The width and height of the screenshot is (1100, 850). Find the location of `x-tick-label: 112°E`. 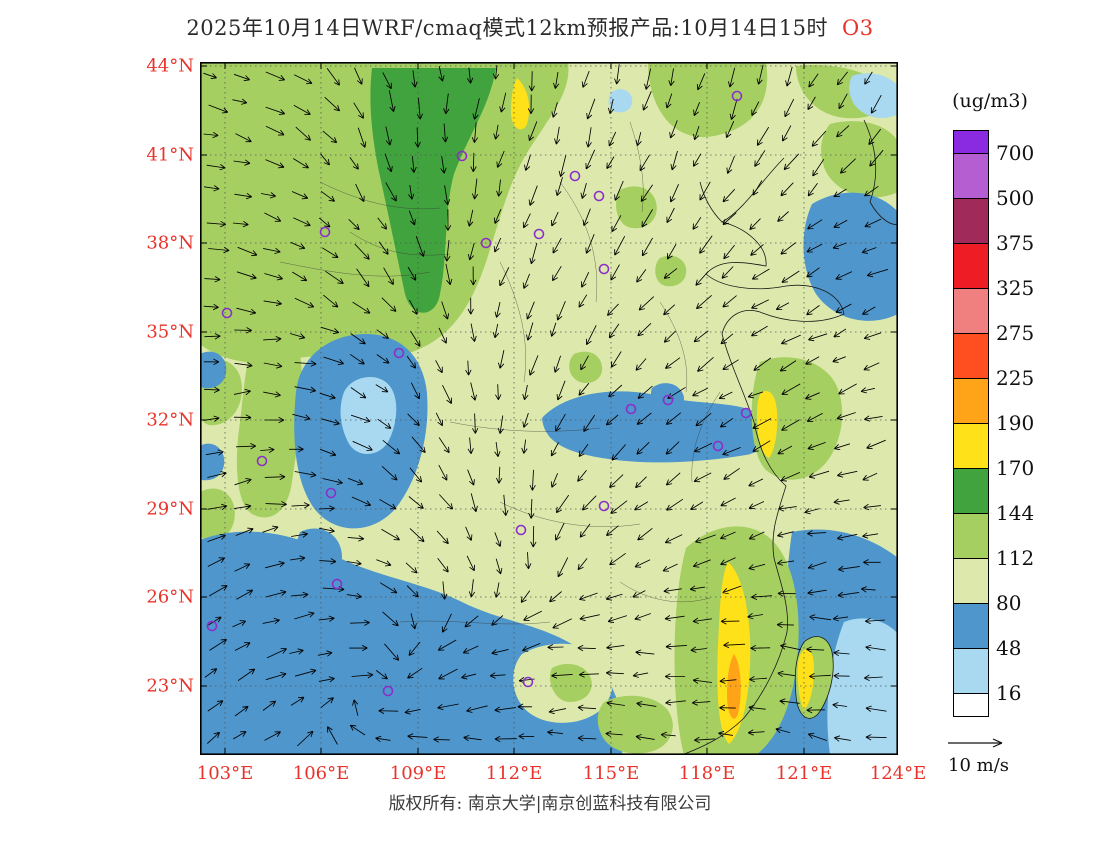

x-tick-label: 112°E is located at coordinates (514, 773).